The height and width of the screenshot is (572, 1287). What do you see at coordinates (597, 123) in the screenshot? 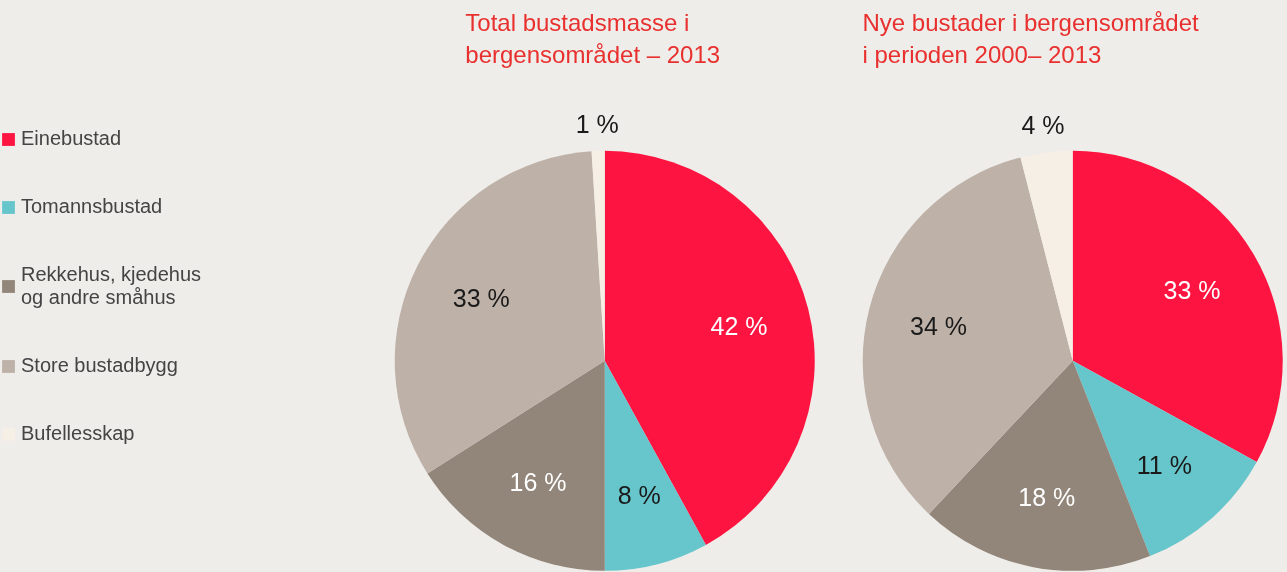
I see `data-label: 1 %` at bounding box center [597, 123].